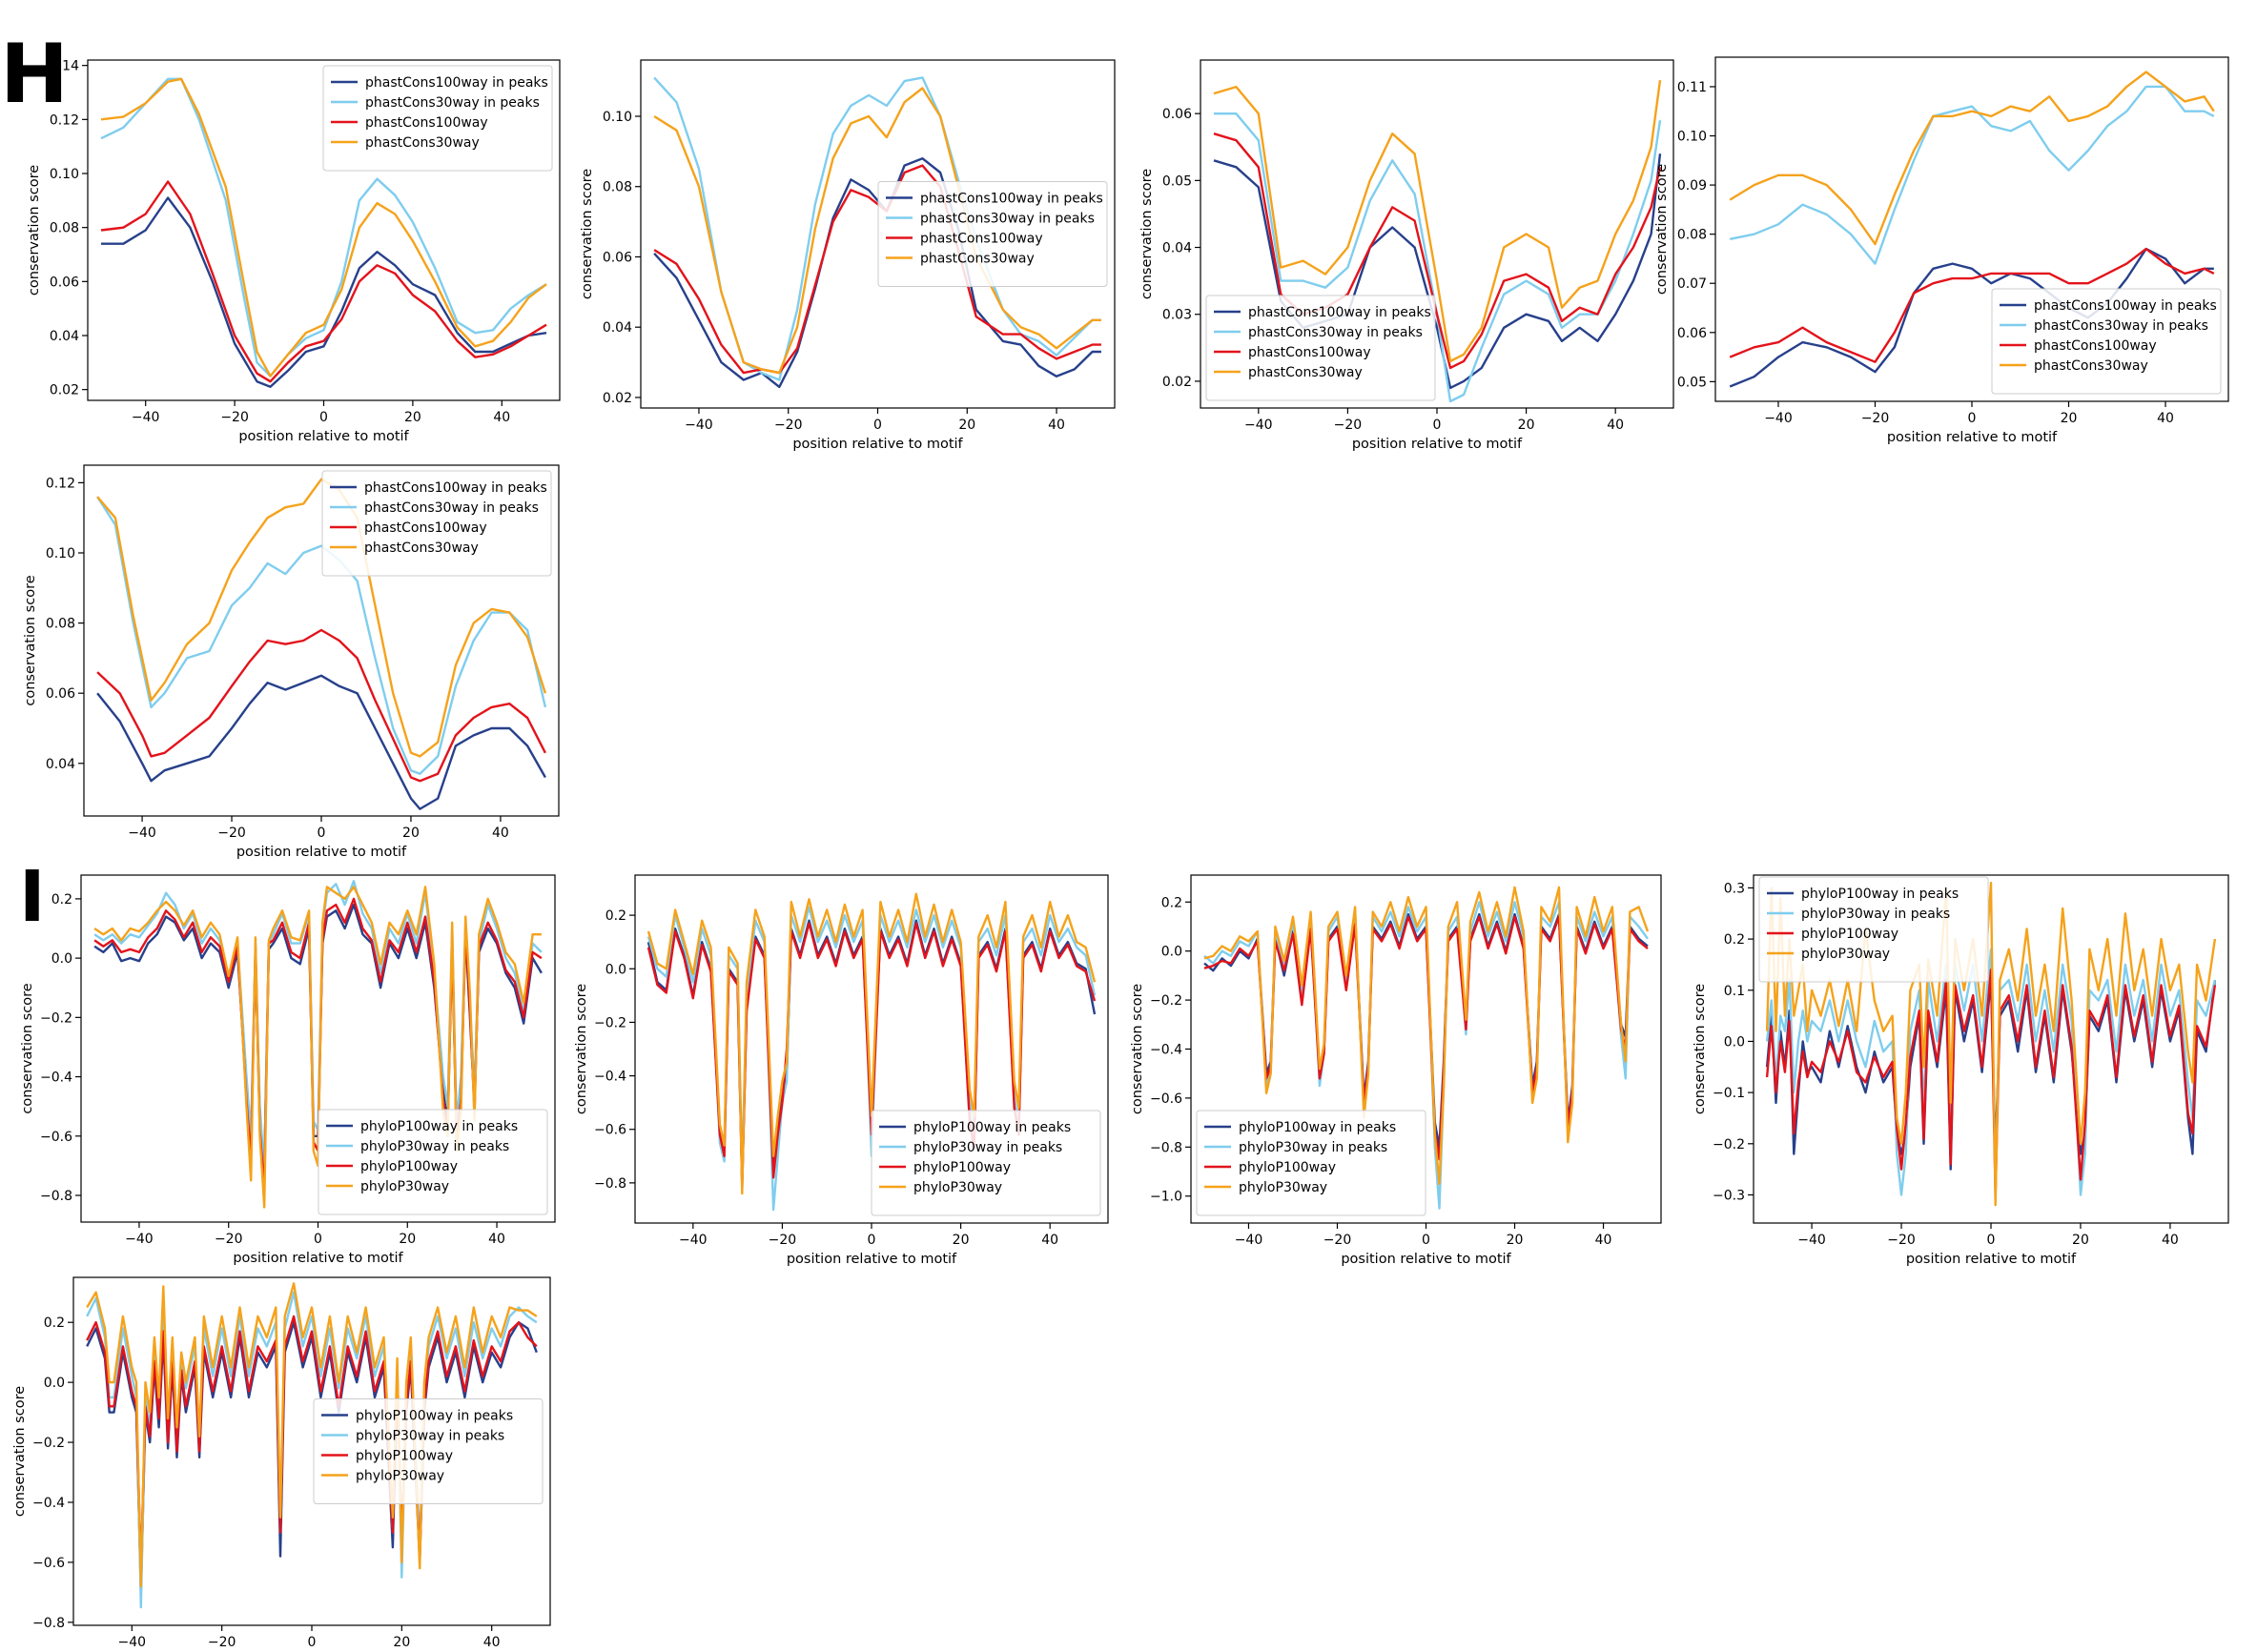  I want to click on y-tick-label: 0.11, so click(1692, 87).